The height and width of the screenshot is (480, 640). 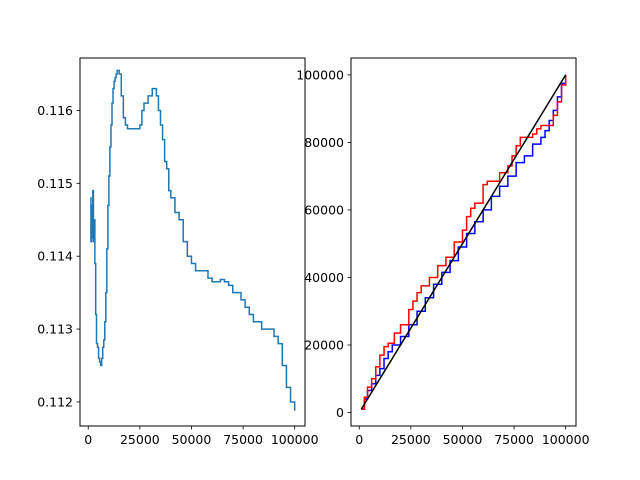 What do you see at coordinates (55, 256) in the screenshot?
I see `left-plot-y-tick-label: 0.114` at bounding box center [55, 256].